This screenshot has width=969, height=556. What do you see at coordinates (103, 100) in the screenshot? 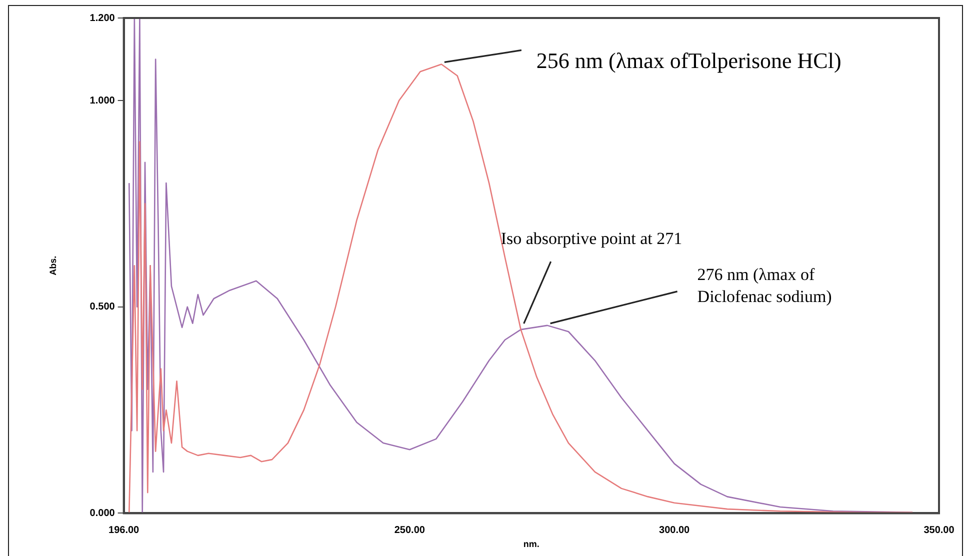
I see `y-tick-label: 1.000` at bounding box center [103, 100].